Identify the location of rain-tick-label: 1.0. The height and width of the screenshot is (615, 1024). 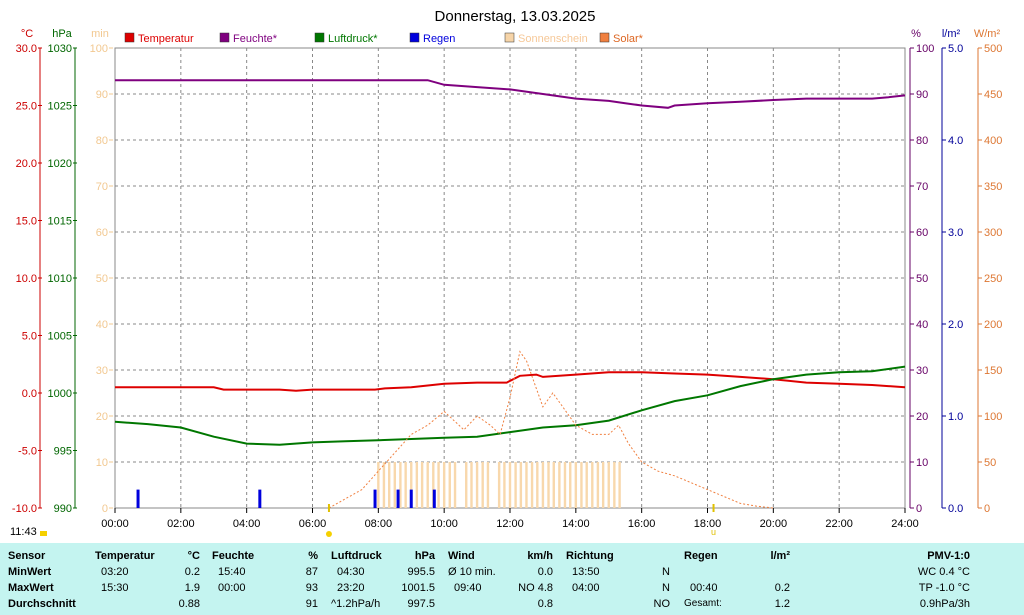
(955, 417).